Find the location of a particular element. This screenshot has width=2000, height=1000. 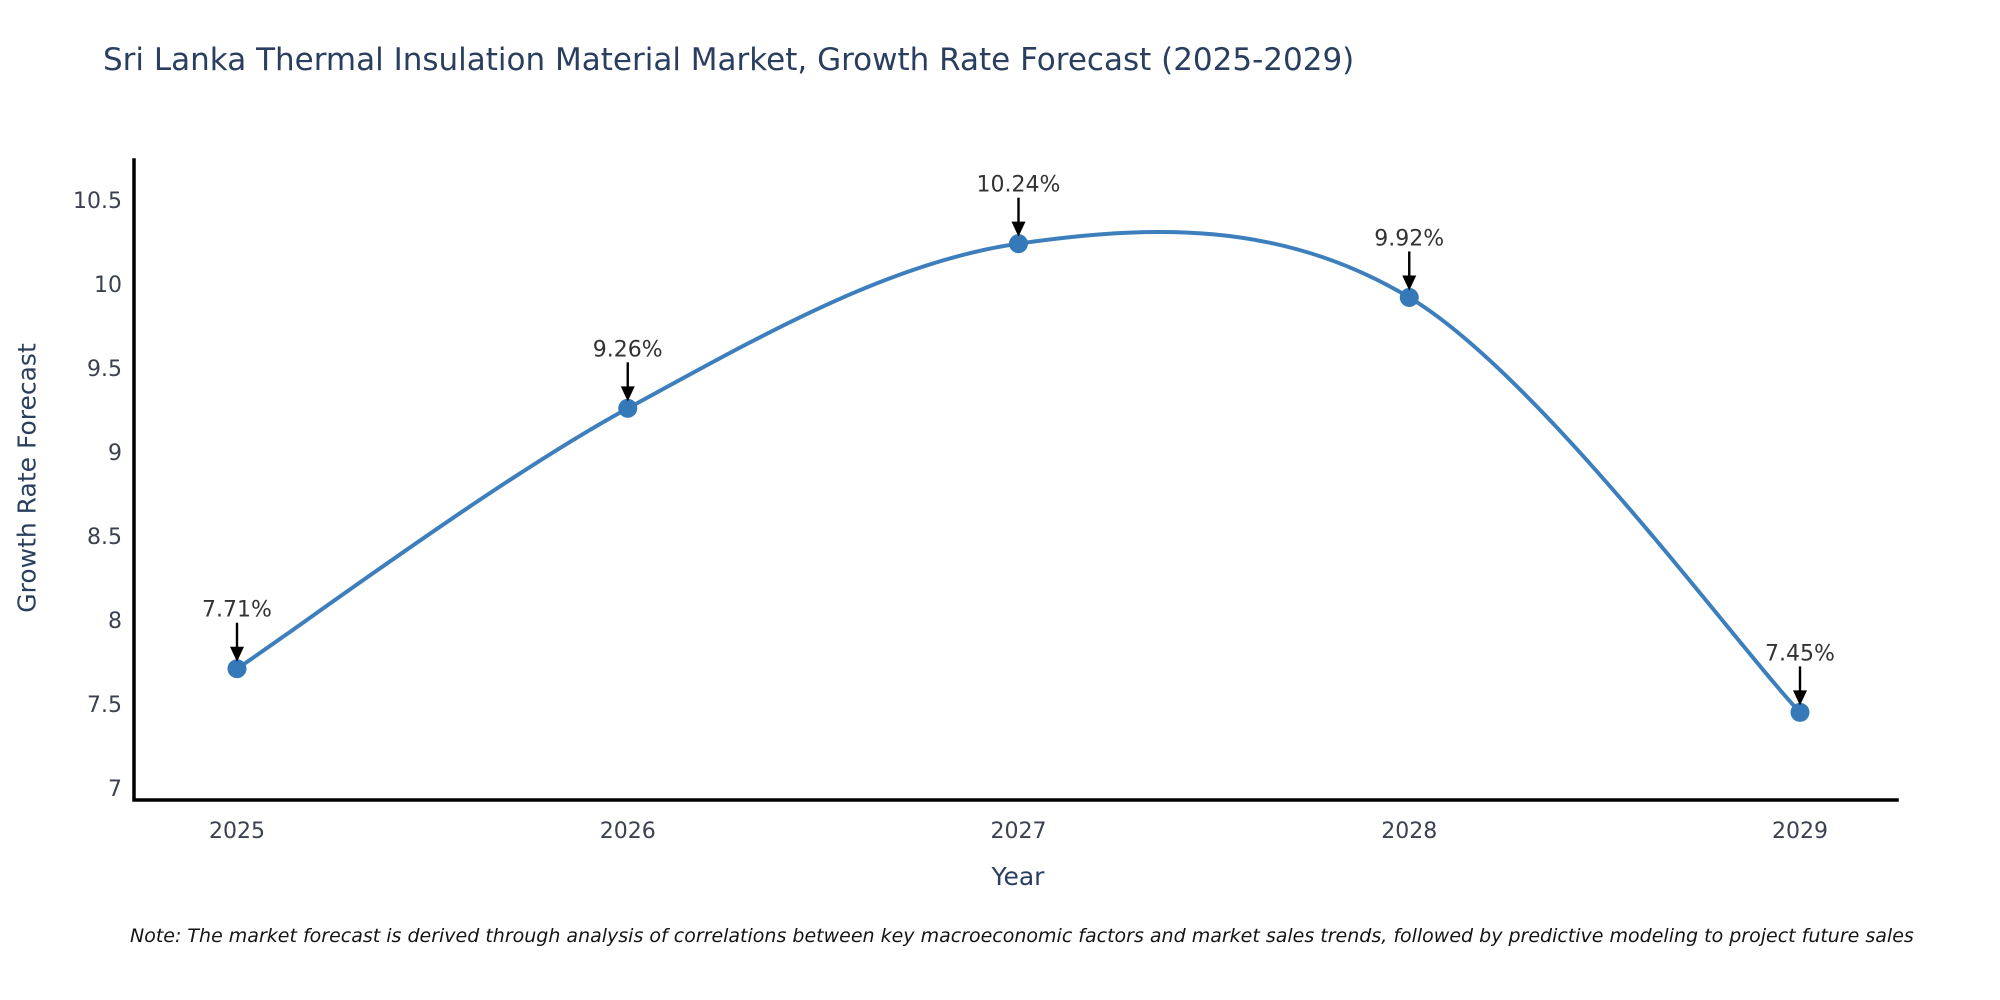

y-tick-label: 8 is located at coordinates (115, 621).